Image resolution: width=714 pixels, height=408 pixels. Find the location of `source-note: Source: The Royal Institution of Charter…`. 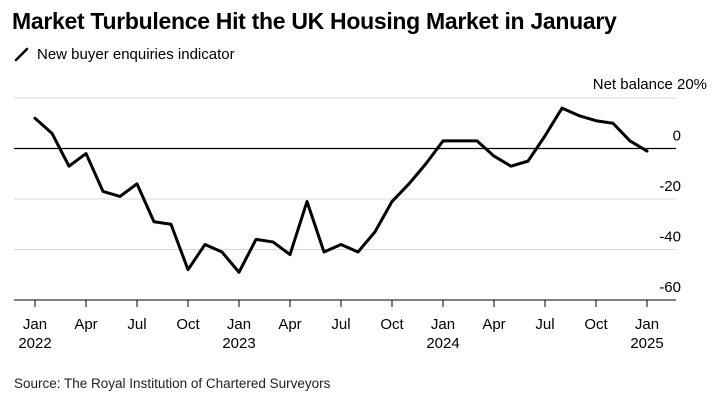

source-note: Source: The Royal Institution of Charter… is located at coordinates (172, 383).